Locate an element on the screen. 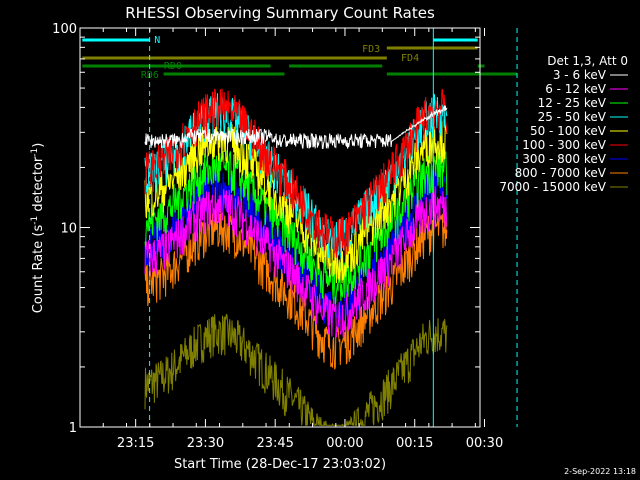 This screenshot has height=480, width=640. legend-title: Det 1,3, Att 0 is located at coordinates (587, 61).